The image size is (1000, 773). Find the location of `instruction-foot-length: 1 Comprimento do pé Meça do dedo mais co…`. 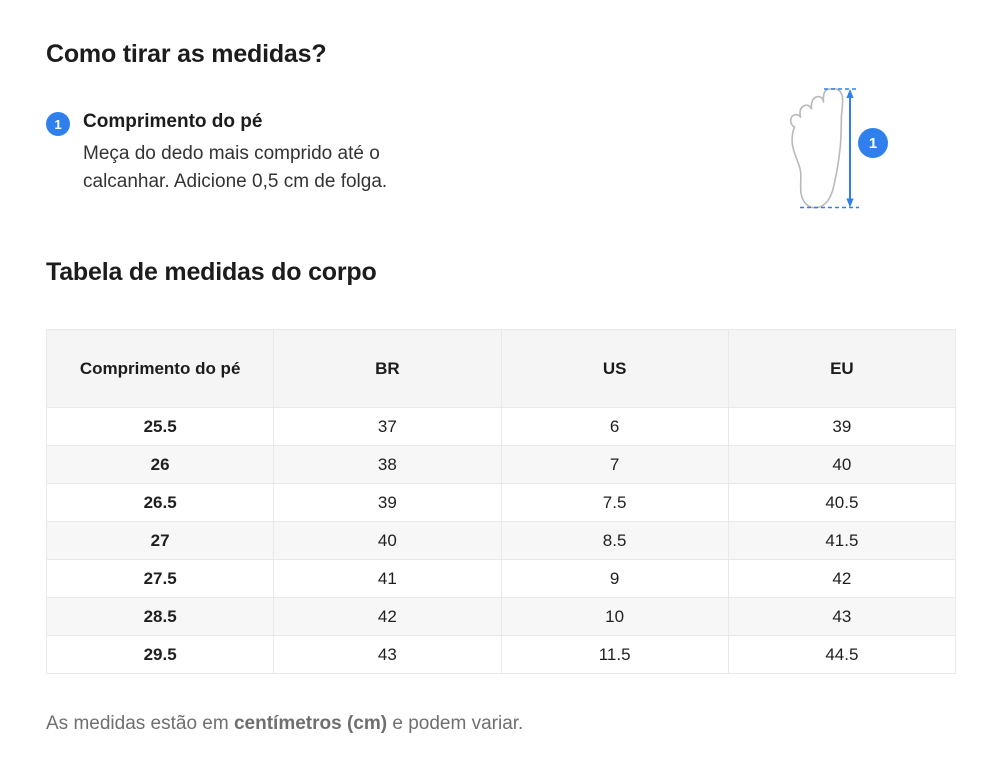

instruction-foot-length: 1 Comprimento do pé Meça do dedo mais co… is located at coordinates (500, 153).